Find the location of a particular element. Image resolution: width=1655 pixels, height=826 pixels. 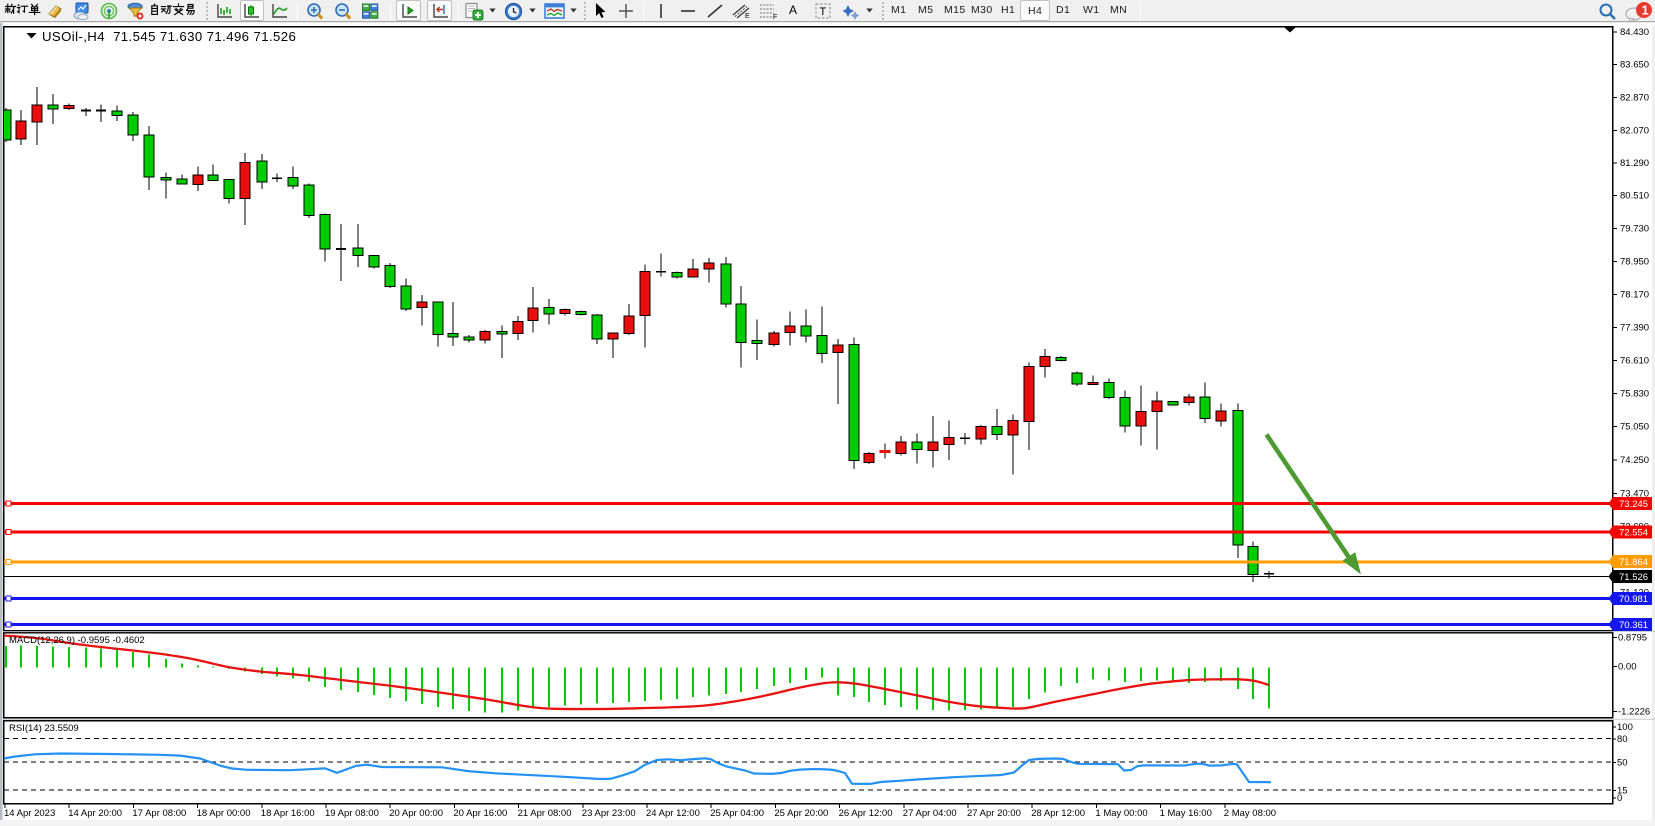

svg-text: 28 Apr 12:00 is located at coordinates (1058, 813).